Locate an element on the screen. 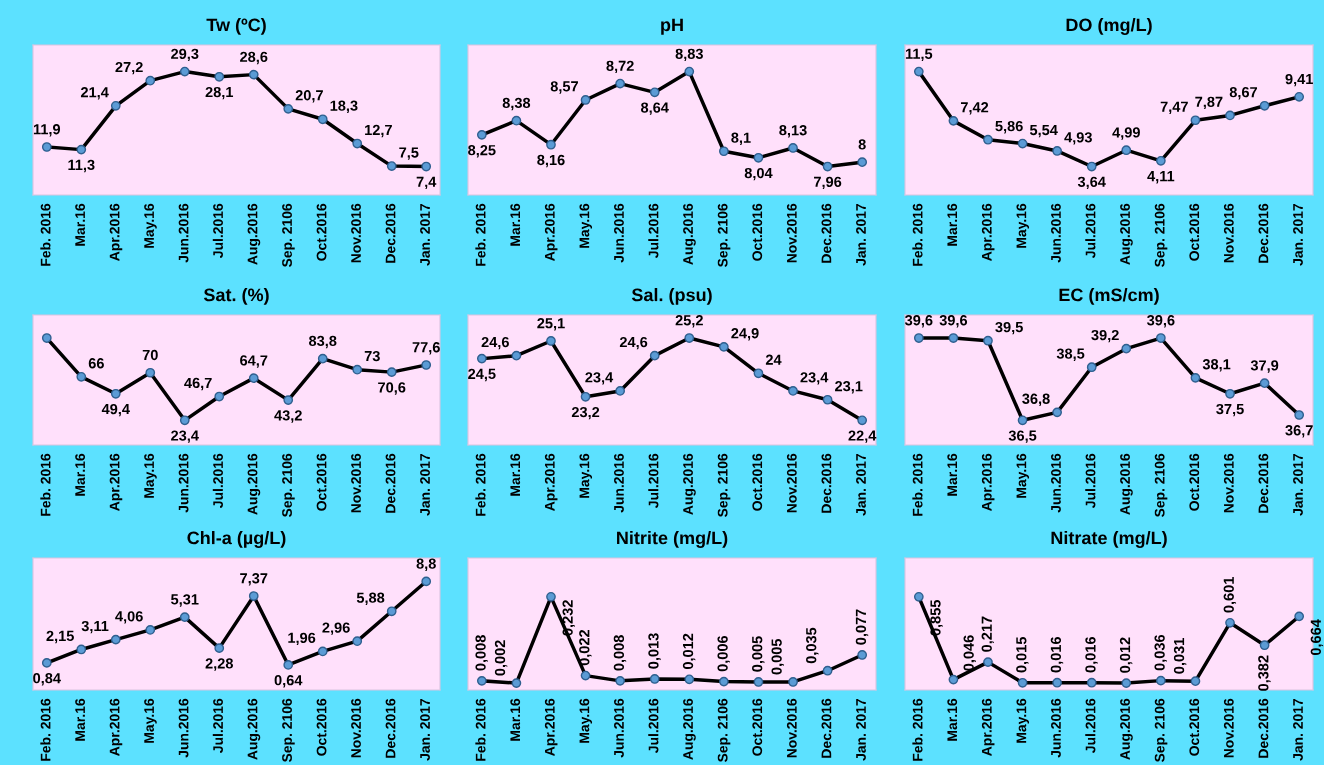 This screenshot has height=765, width=1324. data-label: 8,1 is located at coordinates (741, 138).